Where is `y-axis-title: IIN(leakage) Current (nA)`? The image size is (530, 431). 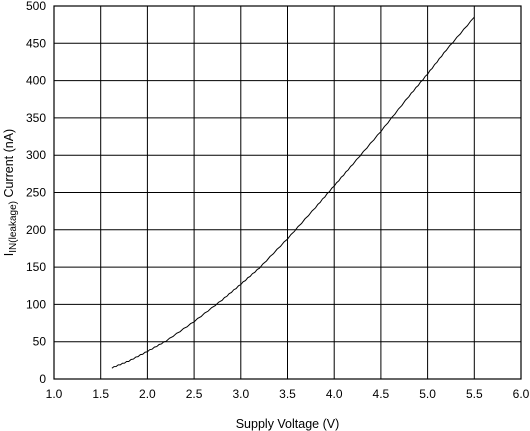 y-axis-title: IIN(leakage) Current (nA) is located at coordinates (10, 192).